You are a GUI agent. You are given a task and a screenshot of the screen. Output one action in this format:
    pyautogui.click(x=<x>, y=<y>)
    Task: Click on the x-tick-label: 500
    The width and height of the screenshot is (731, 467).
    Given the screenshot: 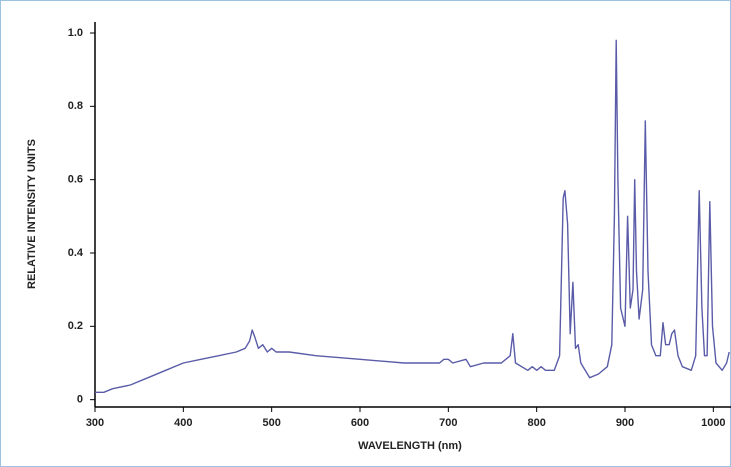 What is the action you would take?
    pyautogui.click(x=271, y=423)
    